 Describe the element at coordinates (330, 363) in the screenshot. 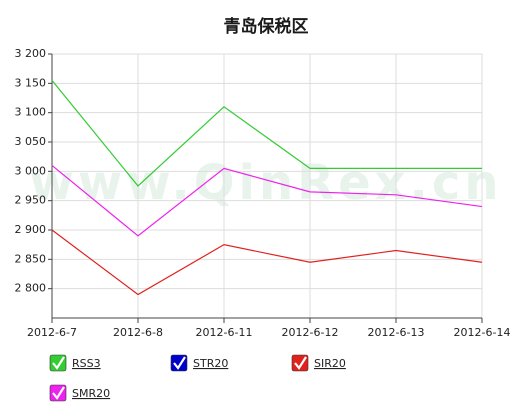

I see `legend-label: SIR20` at that location.